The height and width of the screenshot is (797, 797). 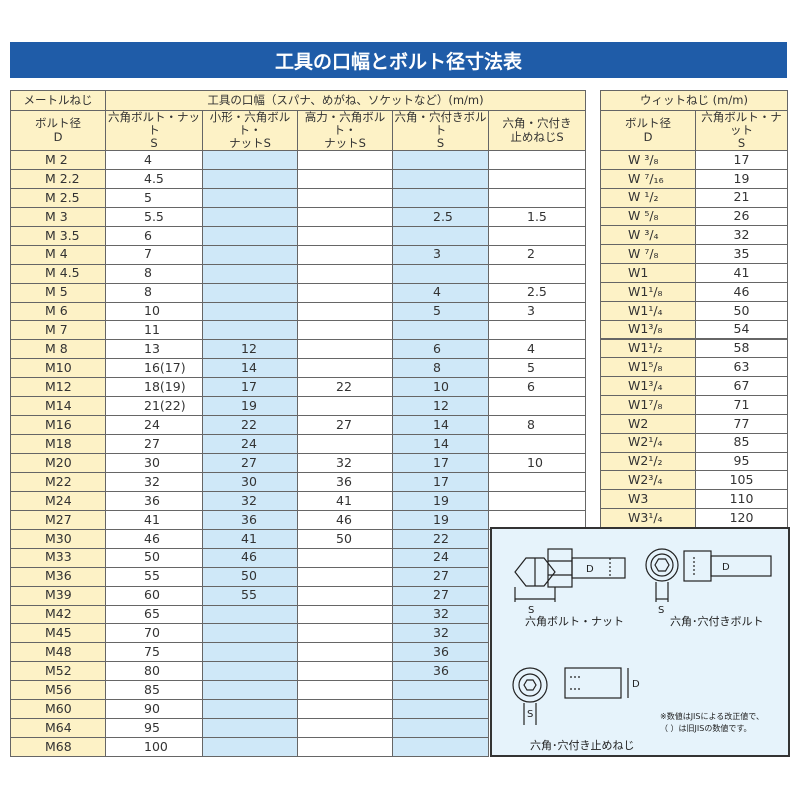 What do you see at coordinates (154, 406) in the screenshot?
I see `cell: 21(22)` at bounding box center [154, 406].